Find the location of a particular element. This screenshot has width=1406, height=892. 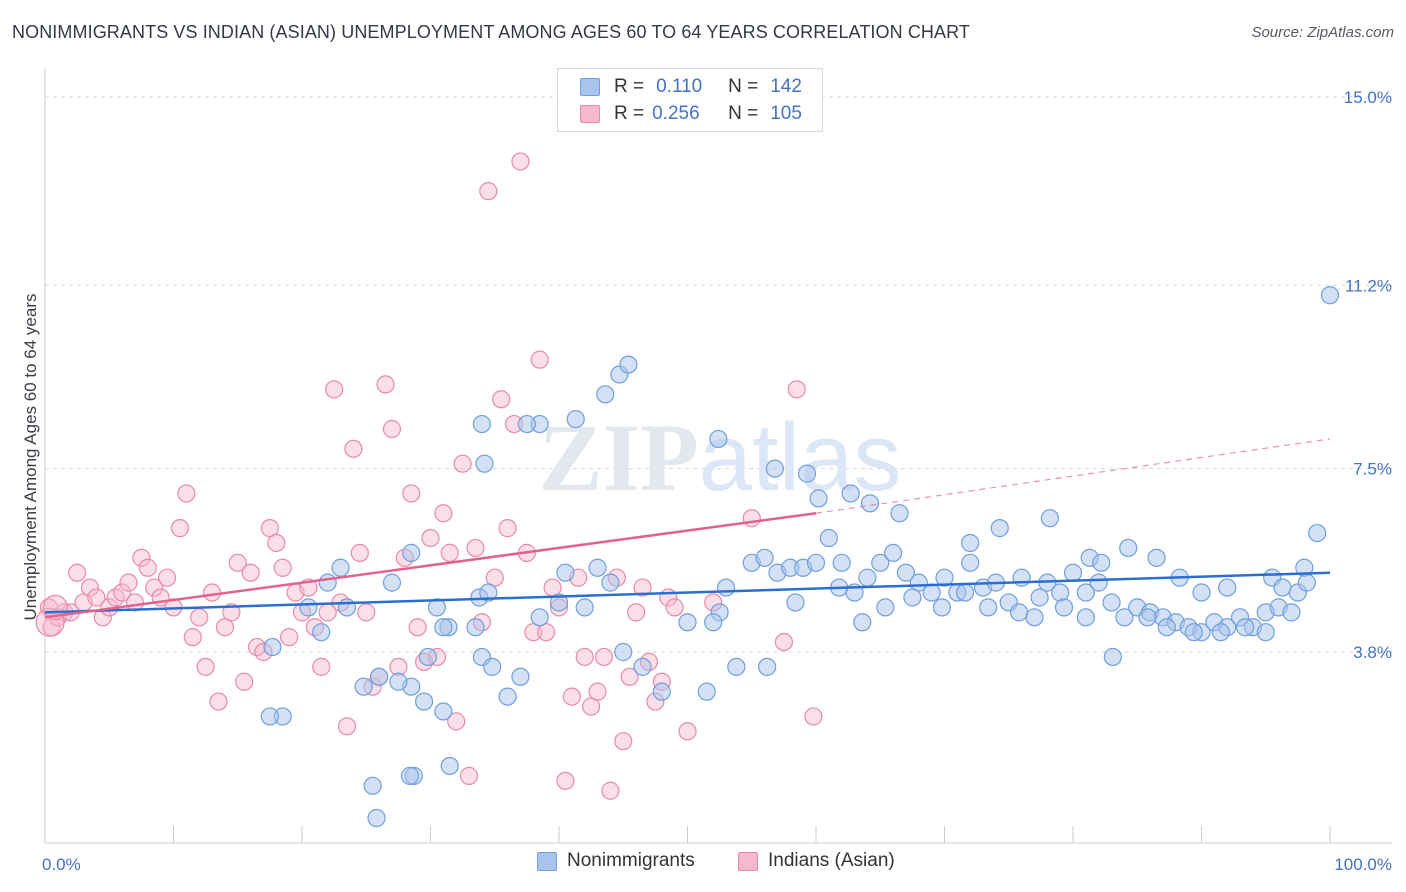

indians-asian-trend-extension is located at coordinates (1073, 476).